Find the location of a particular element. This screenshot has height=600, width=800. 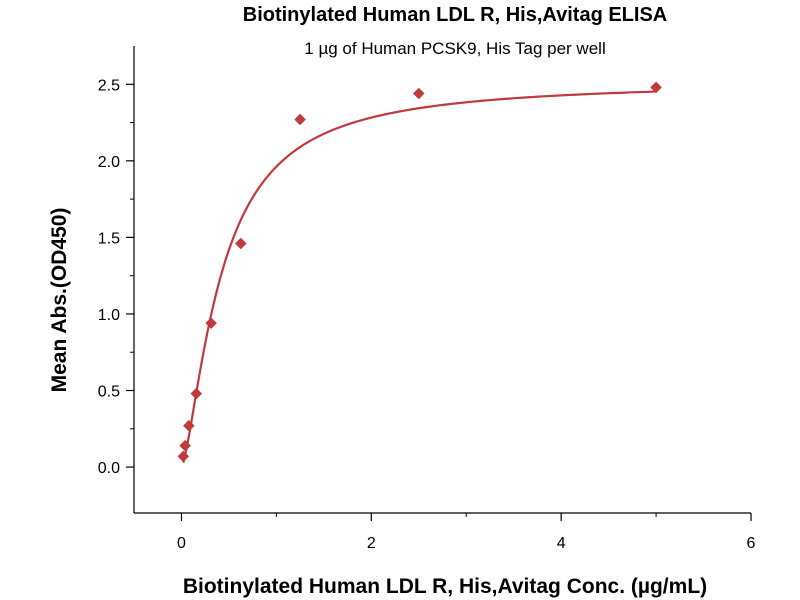

x-tick-label: 6 is located at coordinates (751, 543).